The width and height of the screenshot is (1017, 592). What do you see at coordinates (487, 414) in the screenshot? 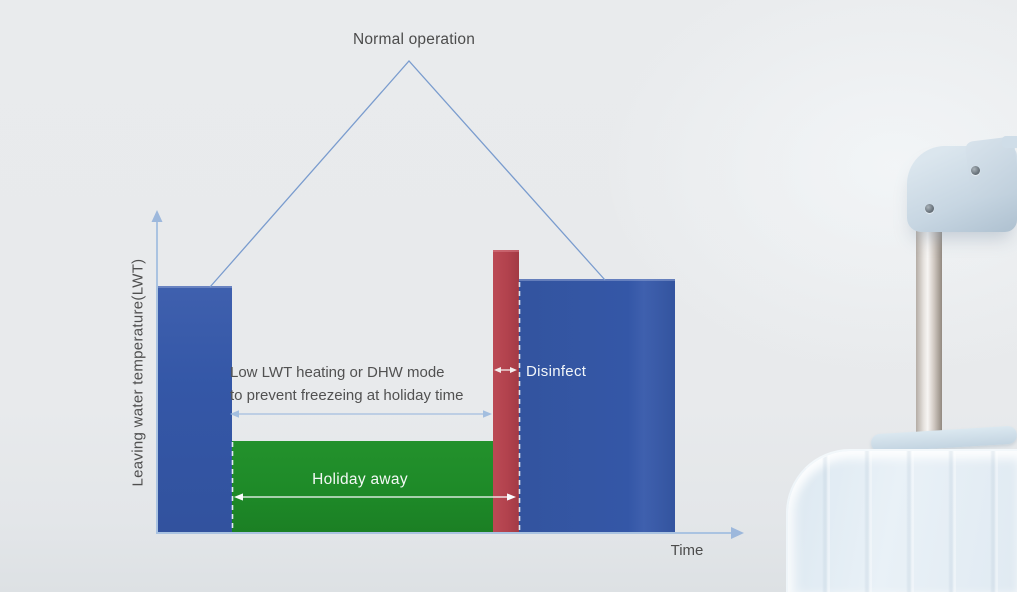
I see `arrow-right-icon` at bounding box center [487, 414].